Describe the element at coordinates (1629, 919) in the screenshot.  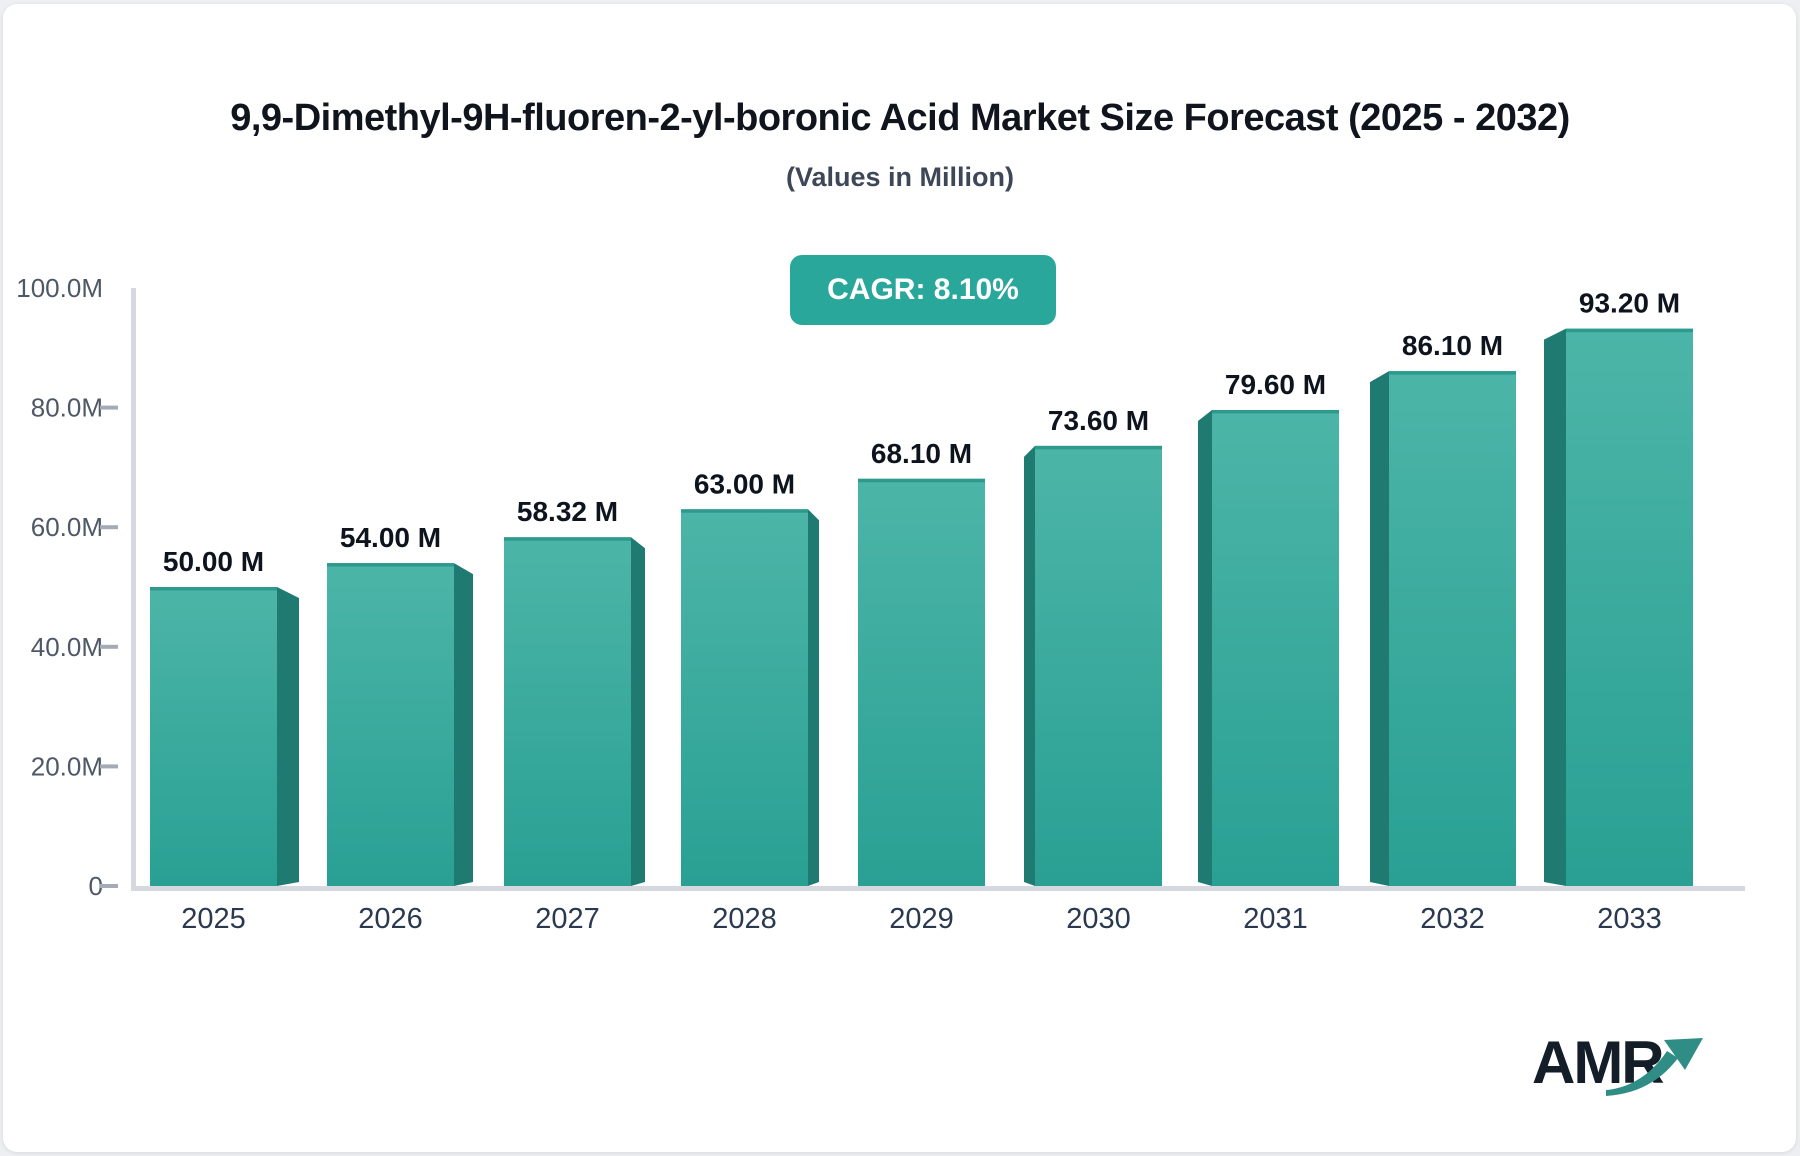
I see `x-axis-label: 2033` at that location.